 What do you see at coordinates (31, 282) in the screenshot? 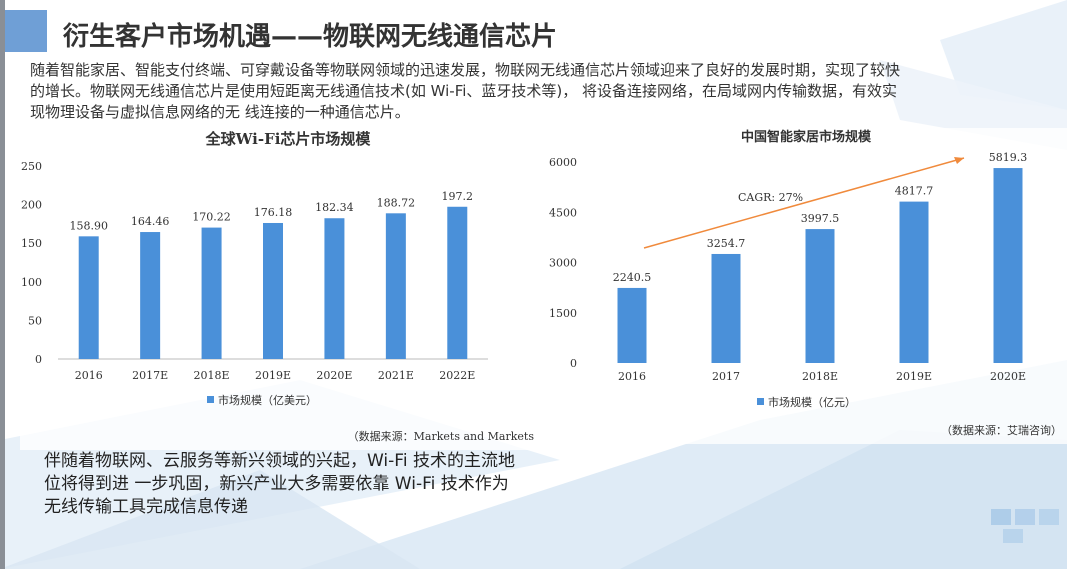
I see `y-tick-label: 100` at bounding box center [31, 282].